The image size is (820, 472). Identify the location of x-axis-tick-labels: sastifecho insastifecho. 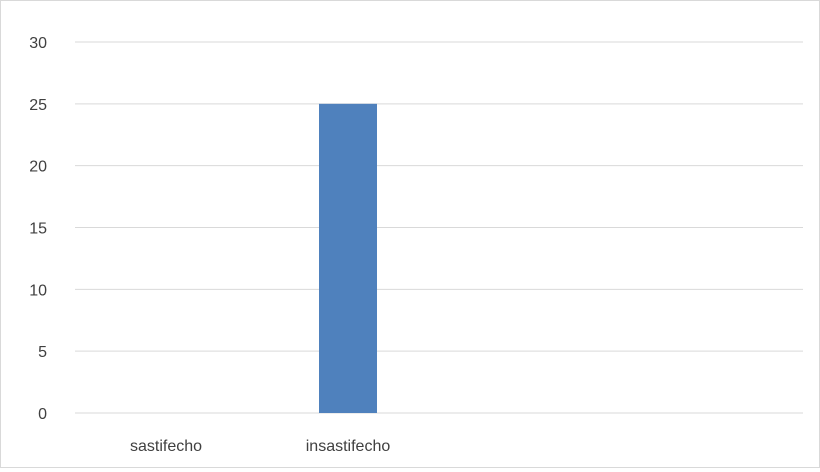
(260, 446).